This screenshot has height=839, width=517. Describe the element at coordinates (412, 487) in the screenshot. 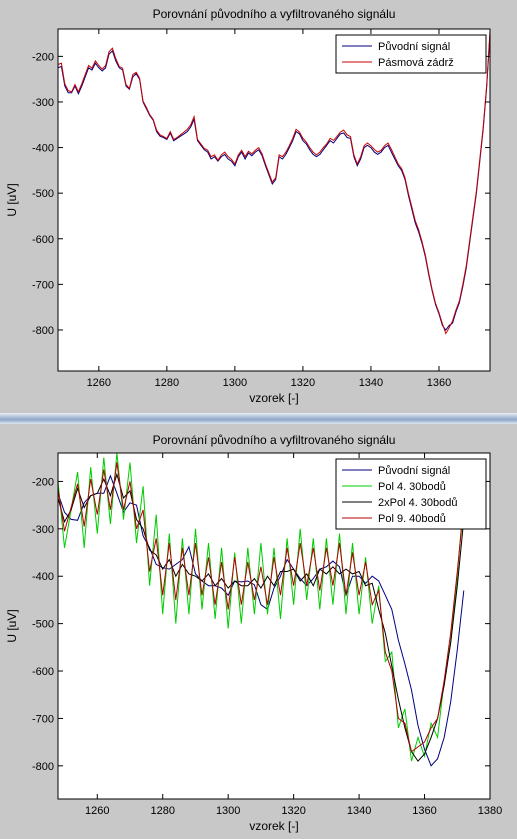

I see `legend-label-1: Pol 4. 30bodů` at that location.